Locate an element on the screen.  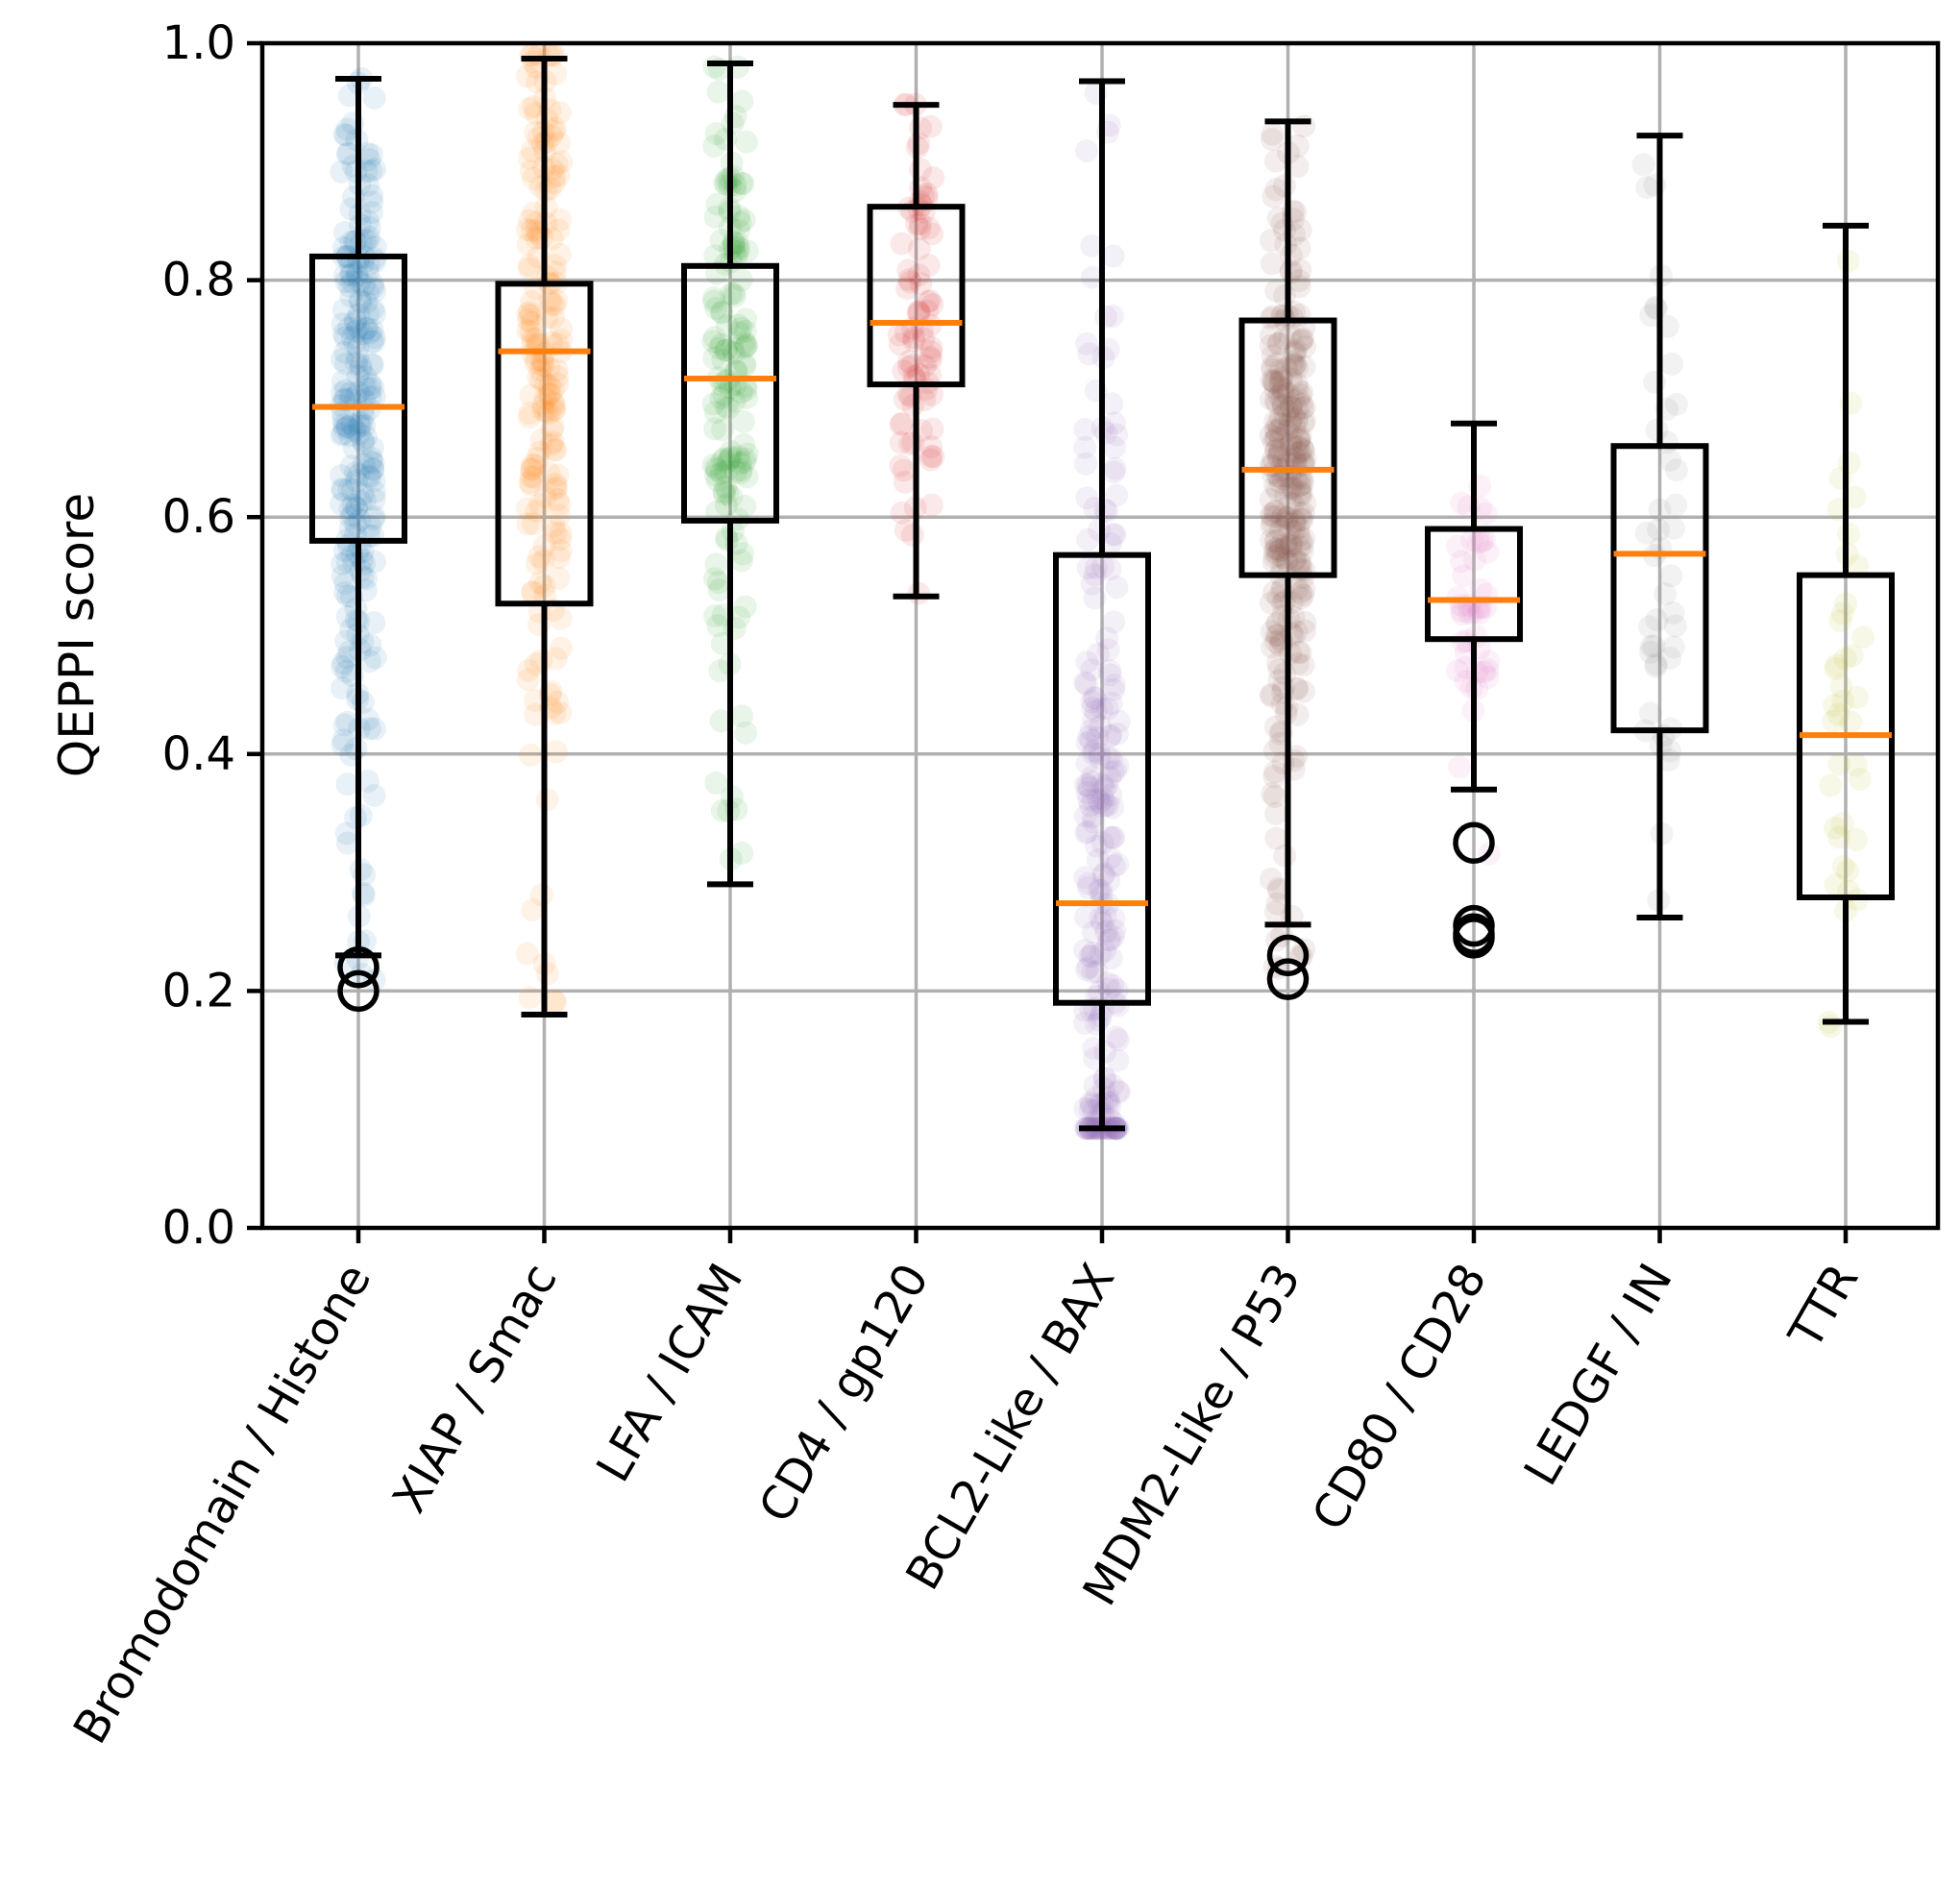
box is located at coordinates (545, 444).